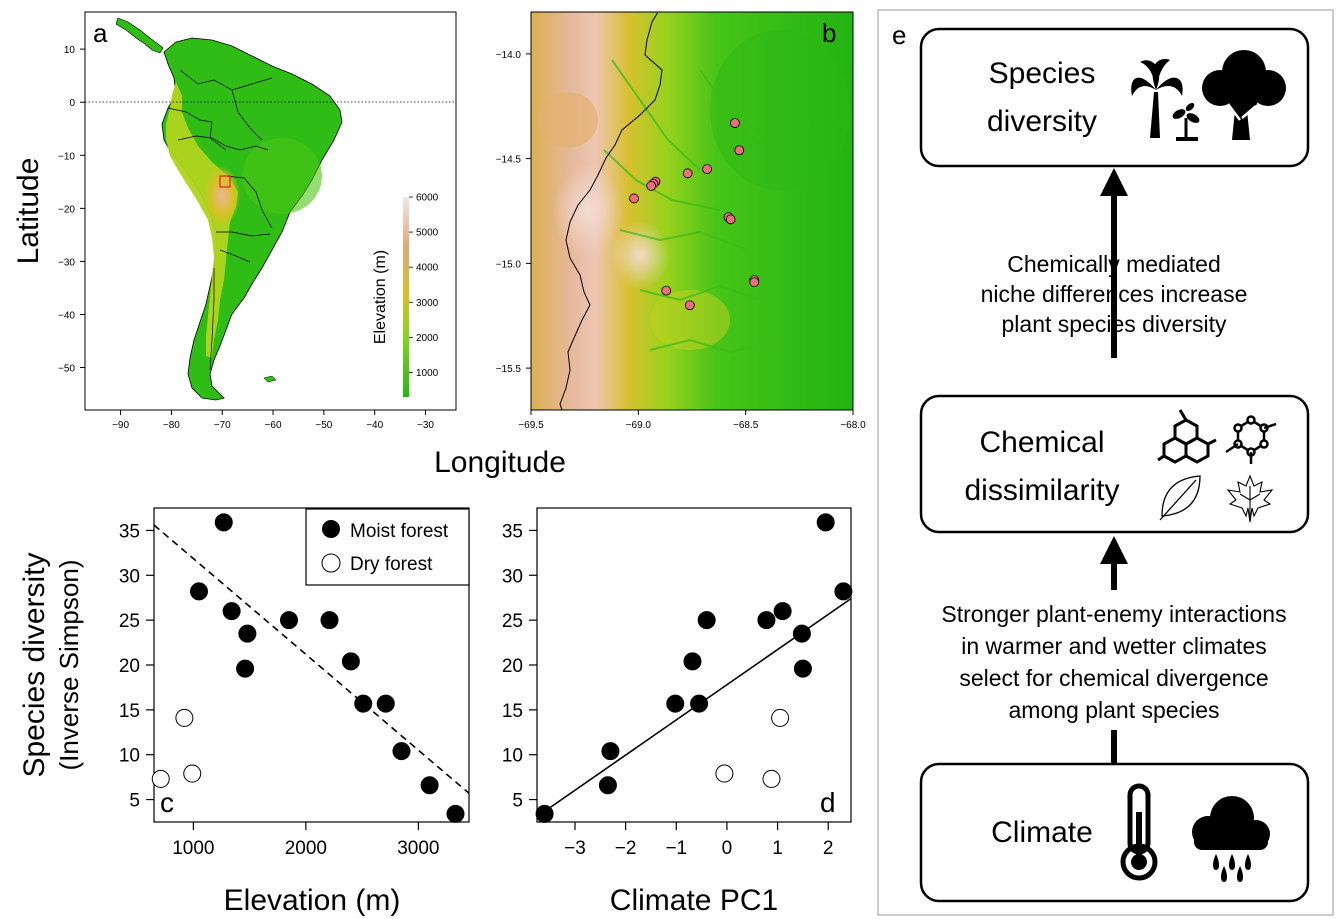 This screenshot has height=919, width=1337. Describe the element at coordinates (171, 425) in the screenshot. I see `x-tick-label: −80` at that location.